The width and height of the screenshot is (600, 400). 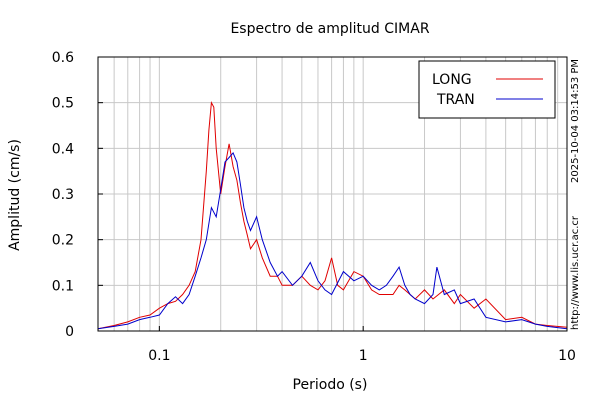 What do you see at coordinates (575, 272) in the screenshot?
I see `site-url-text: http://www.lis.ucr.ac.cr` at bounding box center [575, 272].